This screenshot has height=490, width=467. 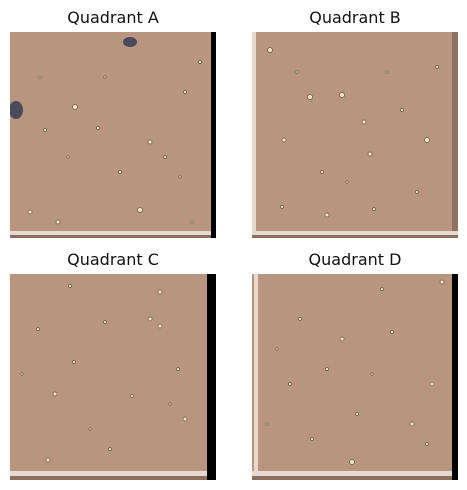 I want to click on particles-d, so click(x=355, y=372).